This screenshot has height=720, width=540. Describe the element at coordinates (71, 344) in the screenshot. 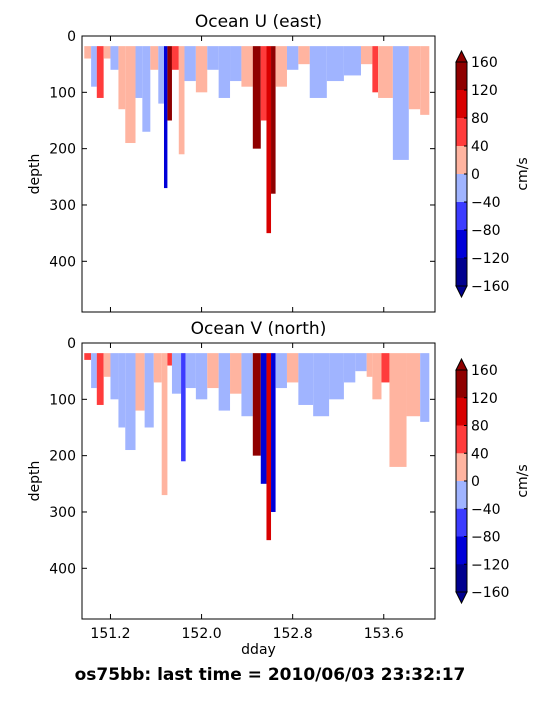

I see `ocean-v-ytick-label: 0` at that location.